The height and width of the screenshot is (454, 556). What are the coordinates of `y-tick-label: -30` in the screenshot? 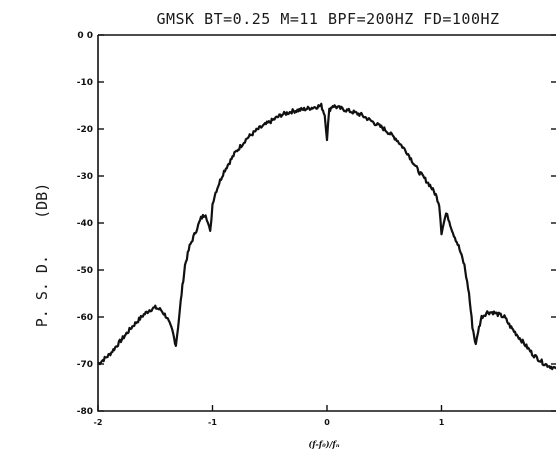 It's located at (85, 177).